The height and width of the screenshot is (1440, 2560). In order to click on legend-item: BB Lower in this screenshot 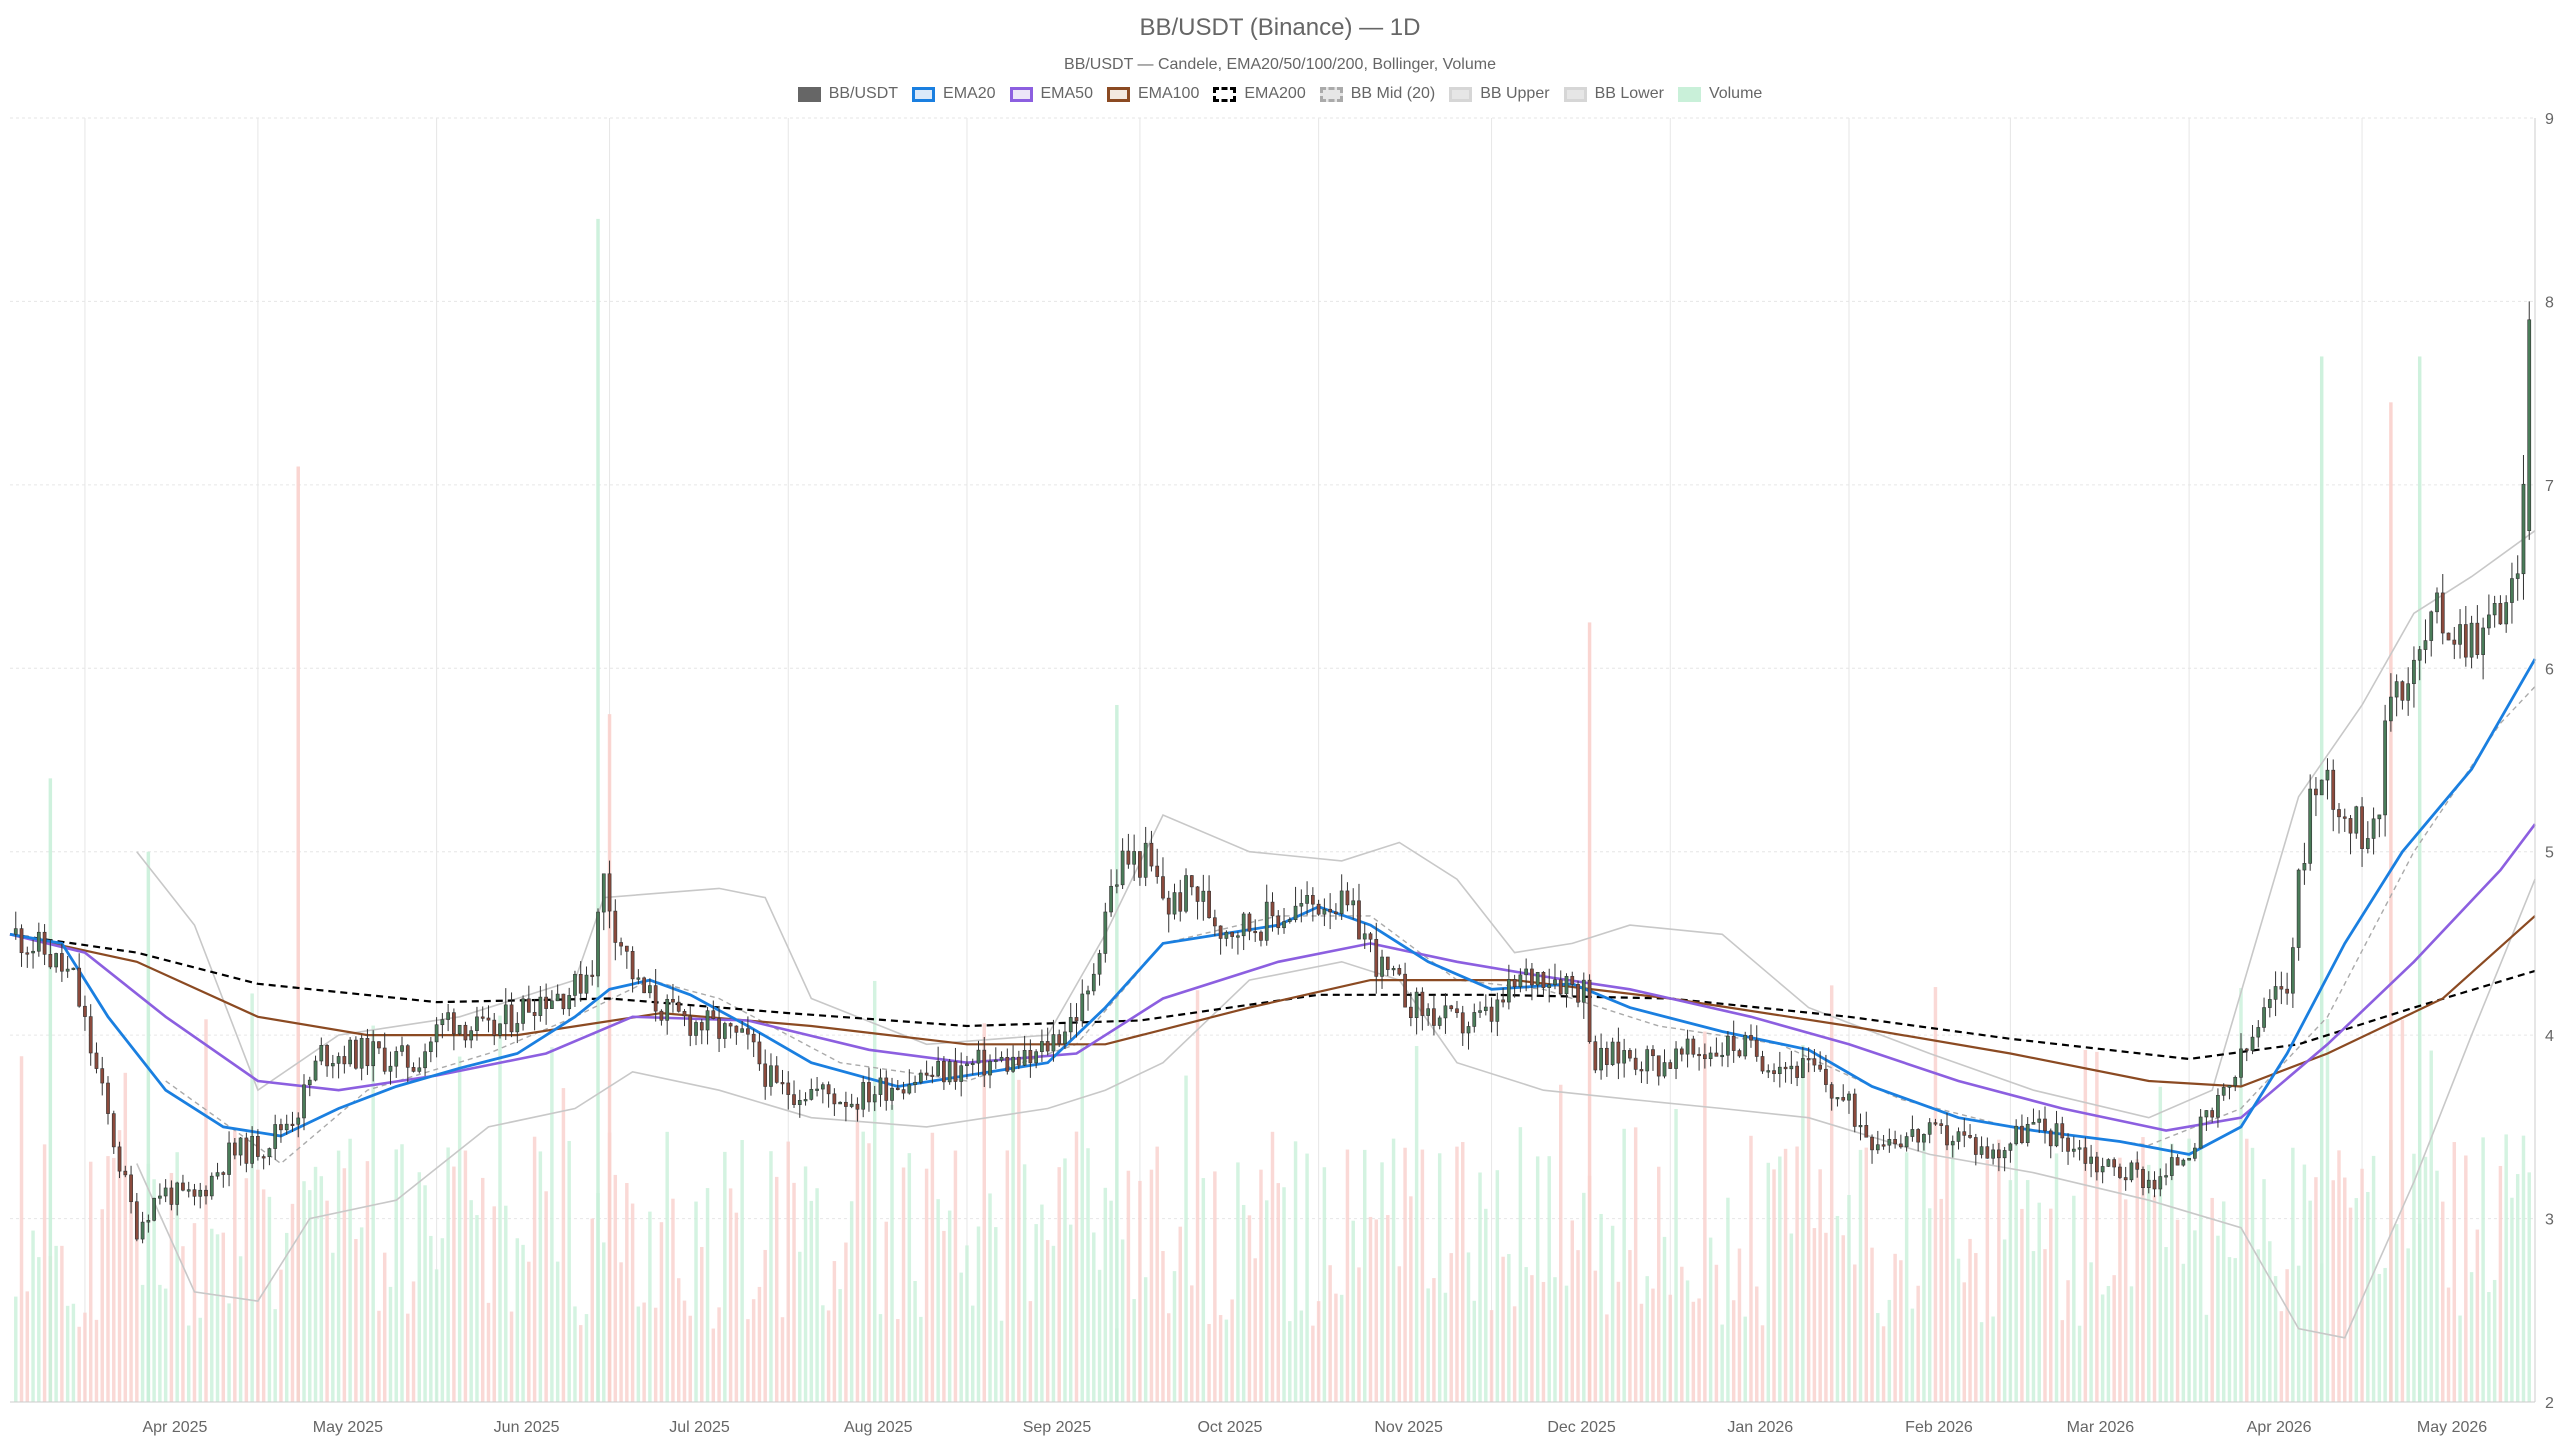, I will do `click(1613, 94)`.